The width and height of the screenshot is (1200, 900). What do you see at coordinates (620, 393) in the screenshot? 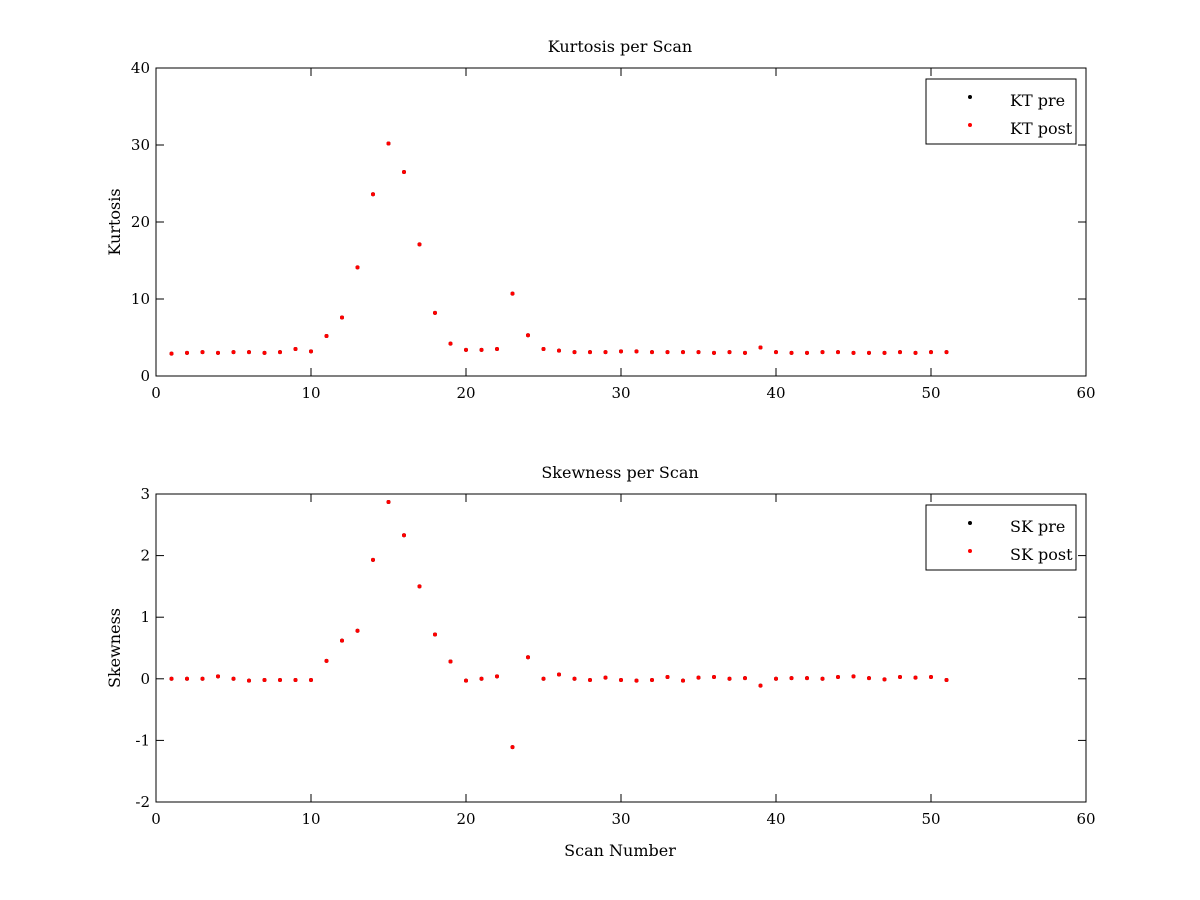
I see `kurtosis-xtick-label: 30` at bounding box center [620, 393].